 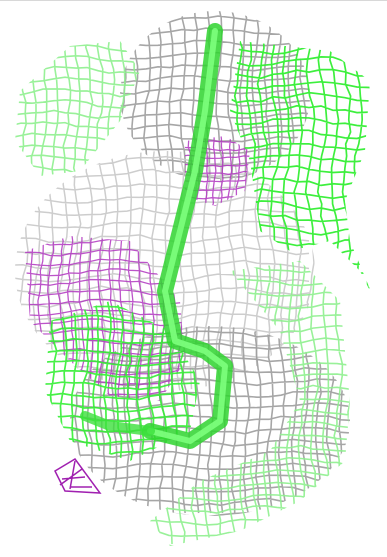 What do you see at coordinates (122, 381) in the screenshot?
I see `green-mesh-bottom-left` at bounding box center [122, 381].